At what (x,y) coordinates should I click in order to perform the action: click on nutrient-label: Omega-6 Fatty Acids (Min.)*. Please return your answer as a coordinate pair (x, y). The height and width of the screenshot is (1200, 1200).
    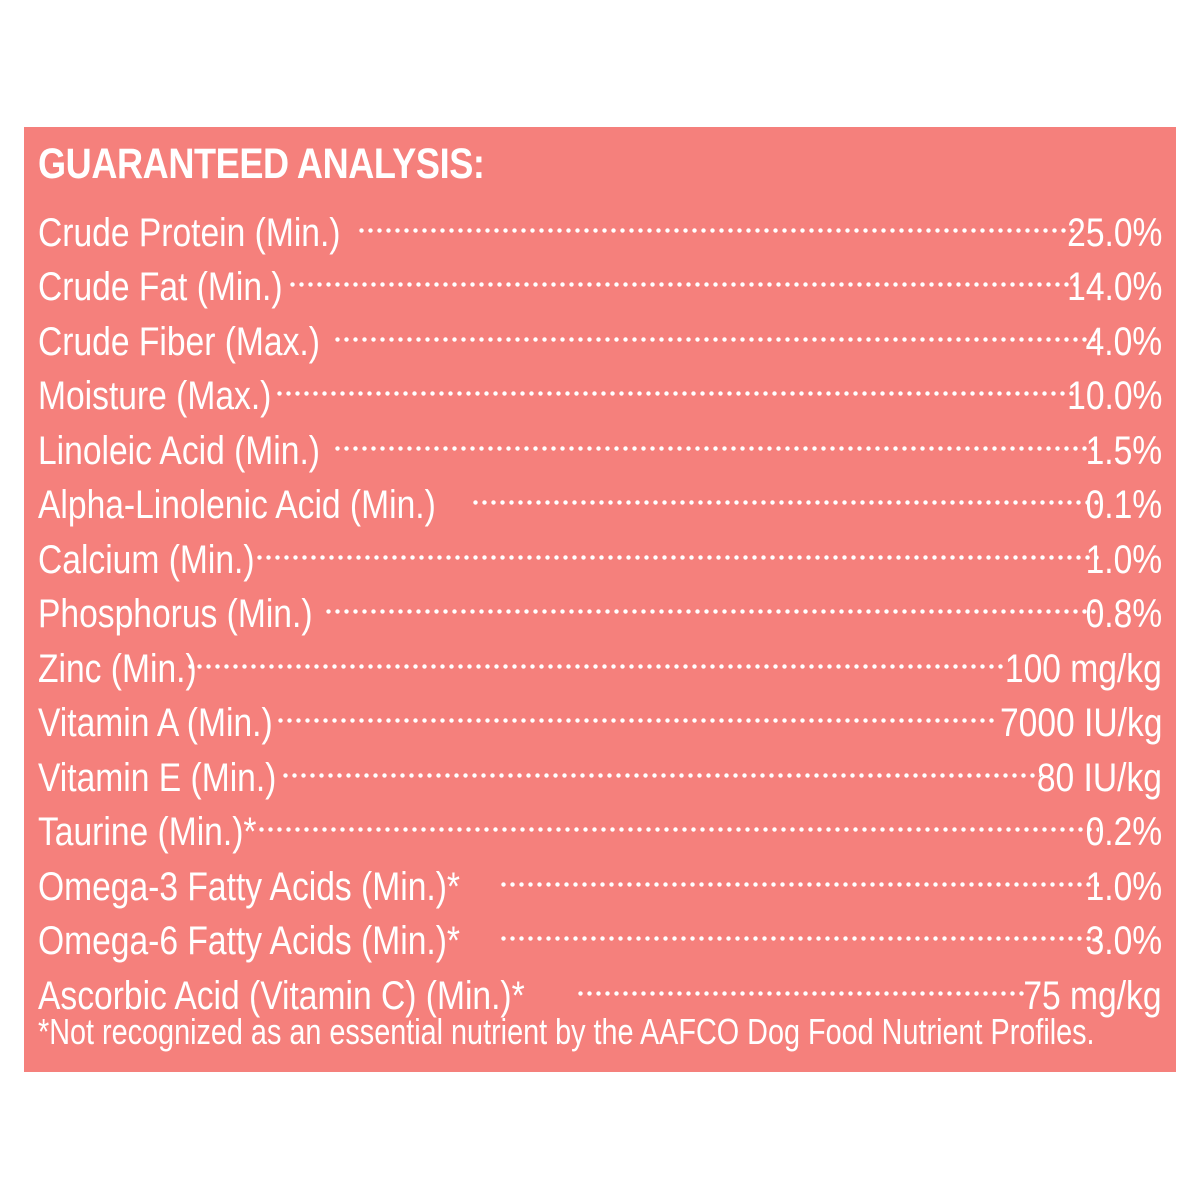
    Looking at the image, I should click on (249, 941).